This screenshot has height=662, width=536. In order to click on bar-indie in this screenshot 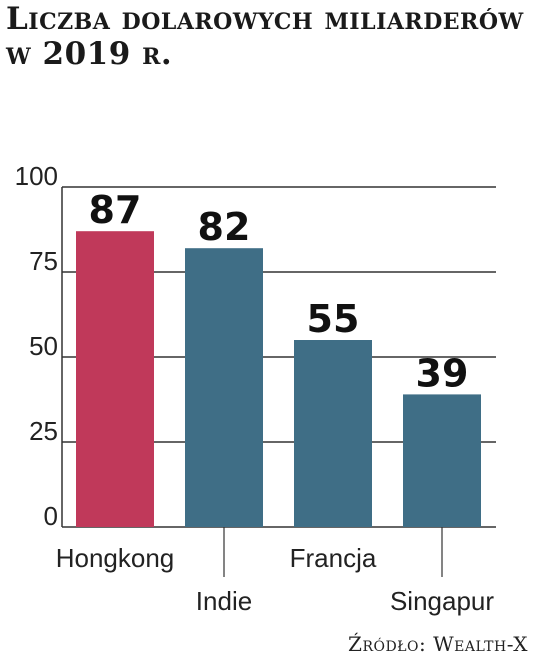, I will do `click(224, 387)`.